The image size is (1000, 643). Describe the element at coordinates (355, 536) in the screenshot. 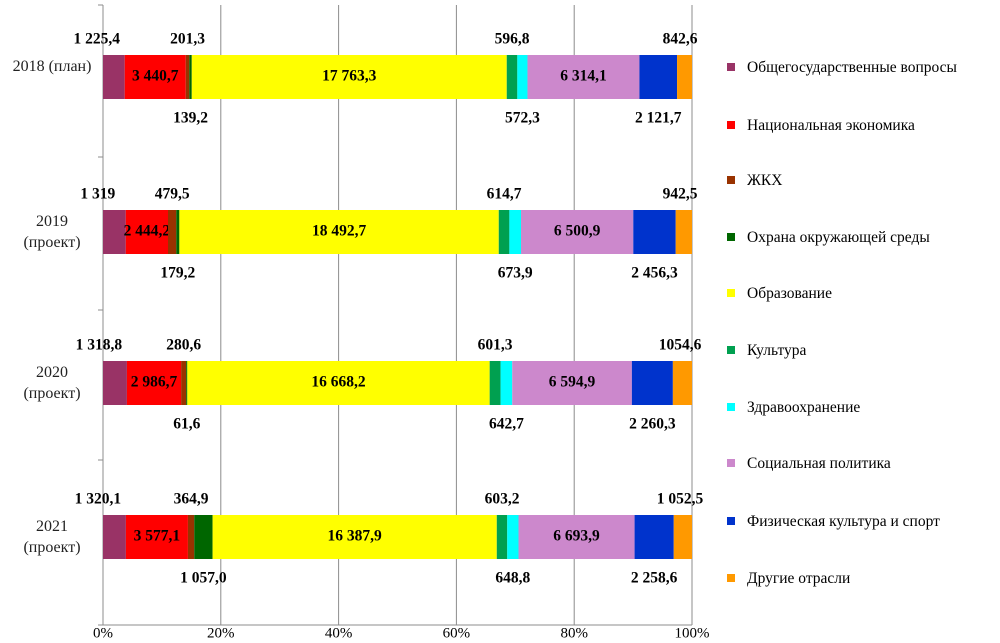

I see `data-label: 16 387,9` at that location.